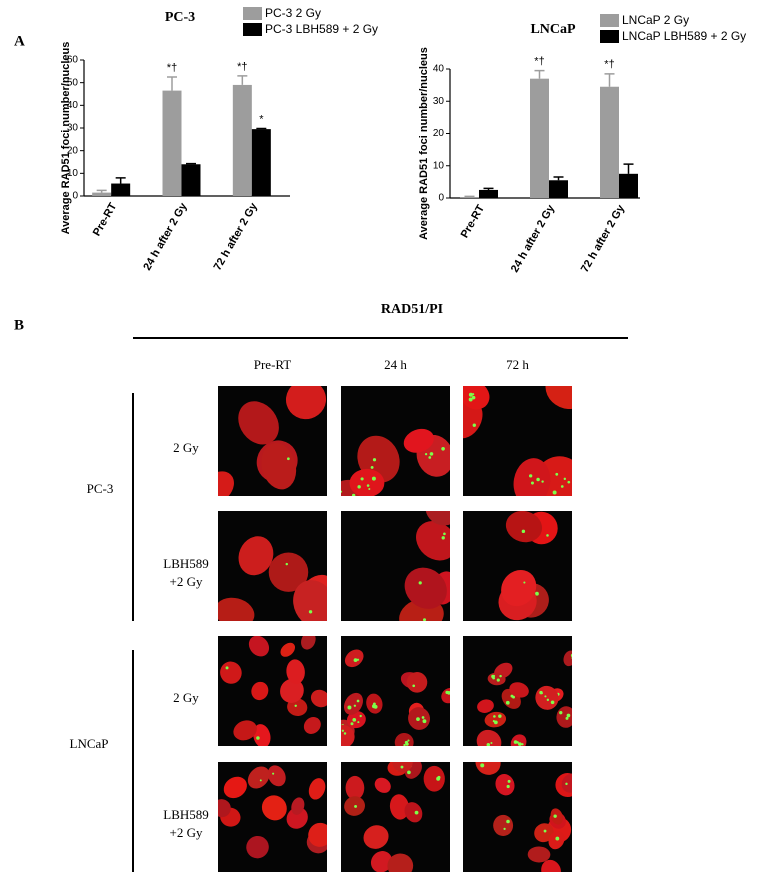 The image size is (779, 880). Describe the element at coordinates (73, 128) in the screenshot. I see `y-tick-label: 30` at that location.